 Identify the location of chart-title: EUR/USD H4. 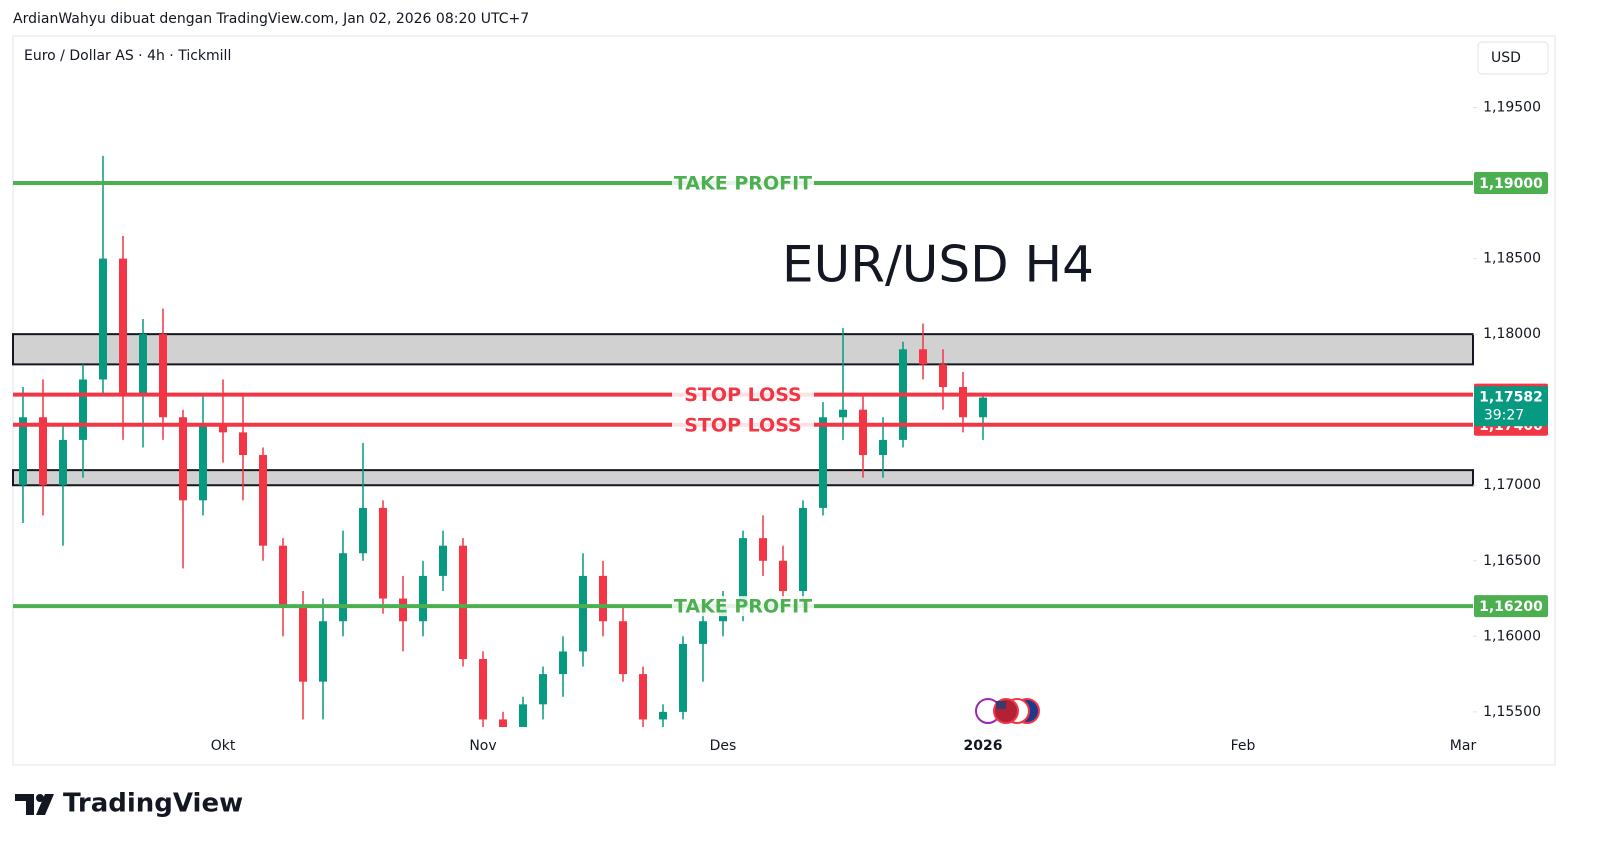
(938, 265).